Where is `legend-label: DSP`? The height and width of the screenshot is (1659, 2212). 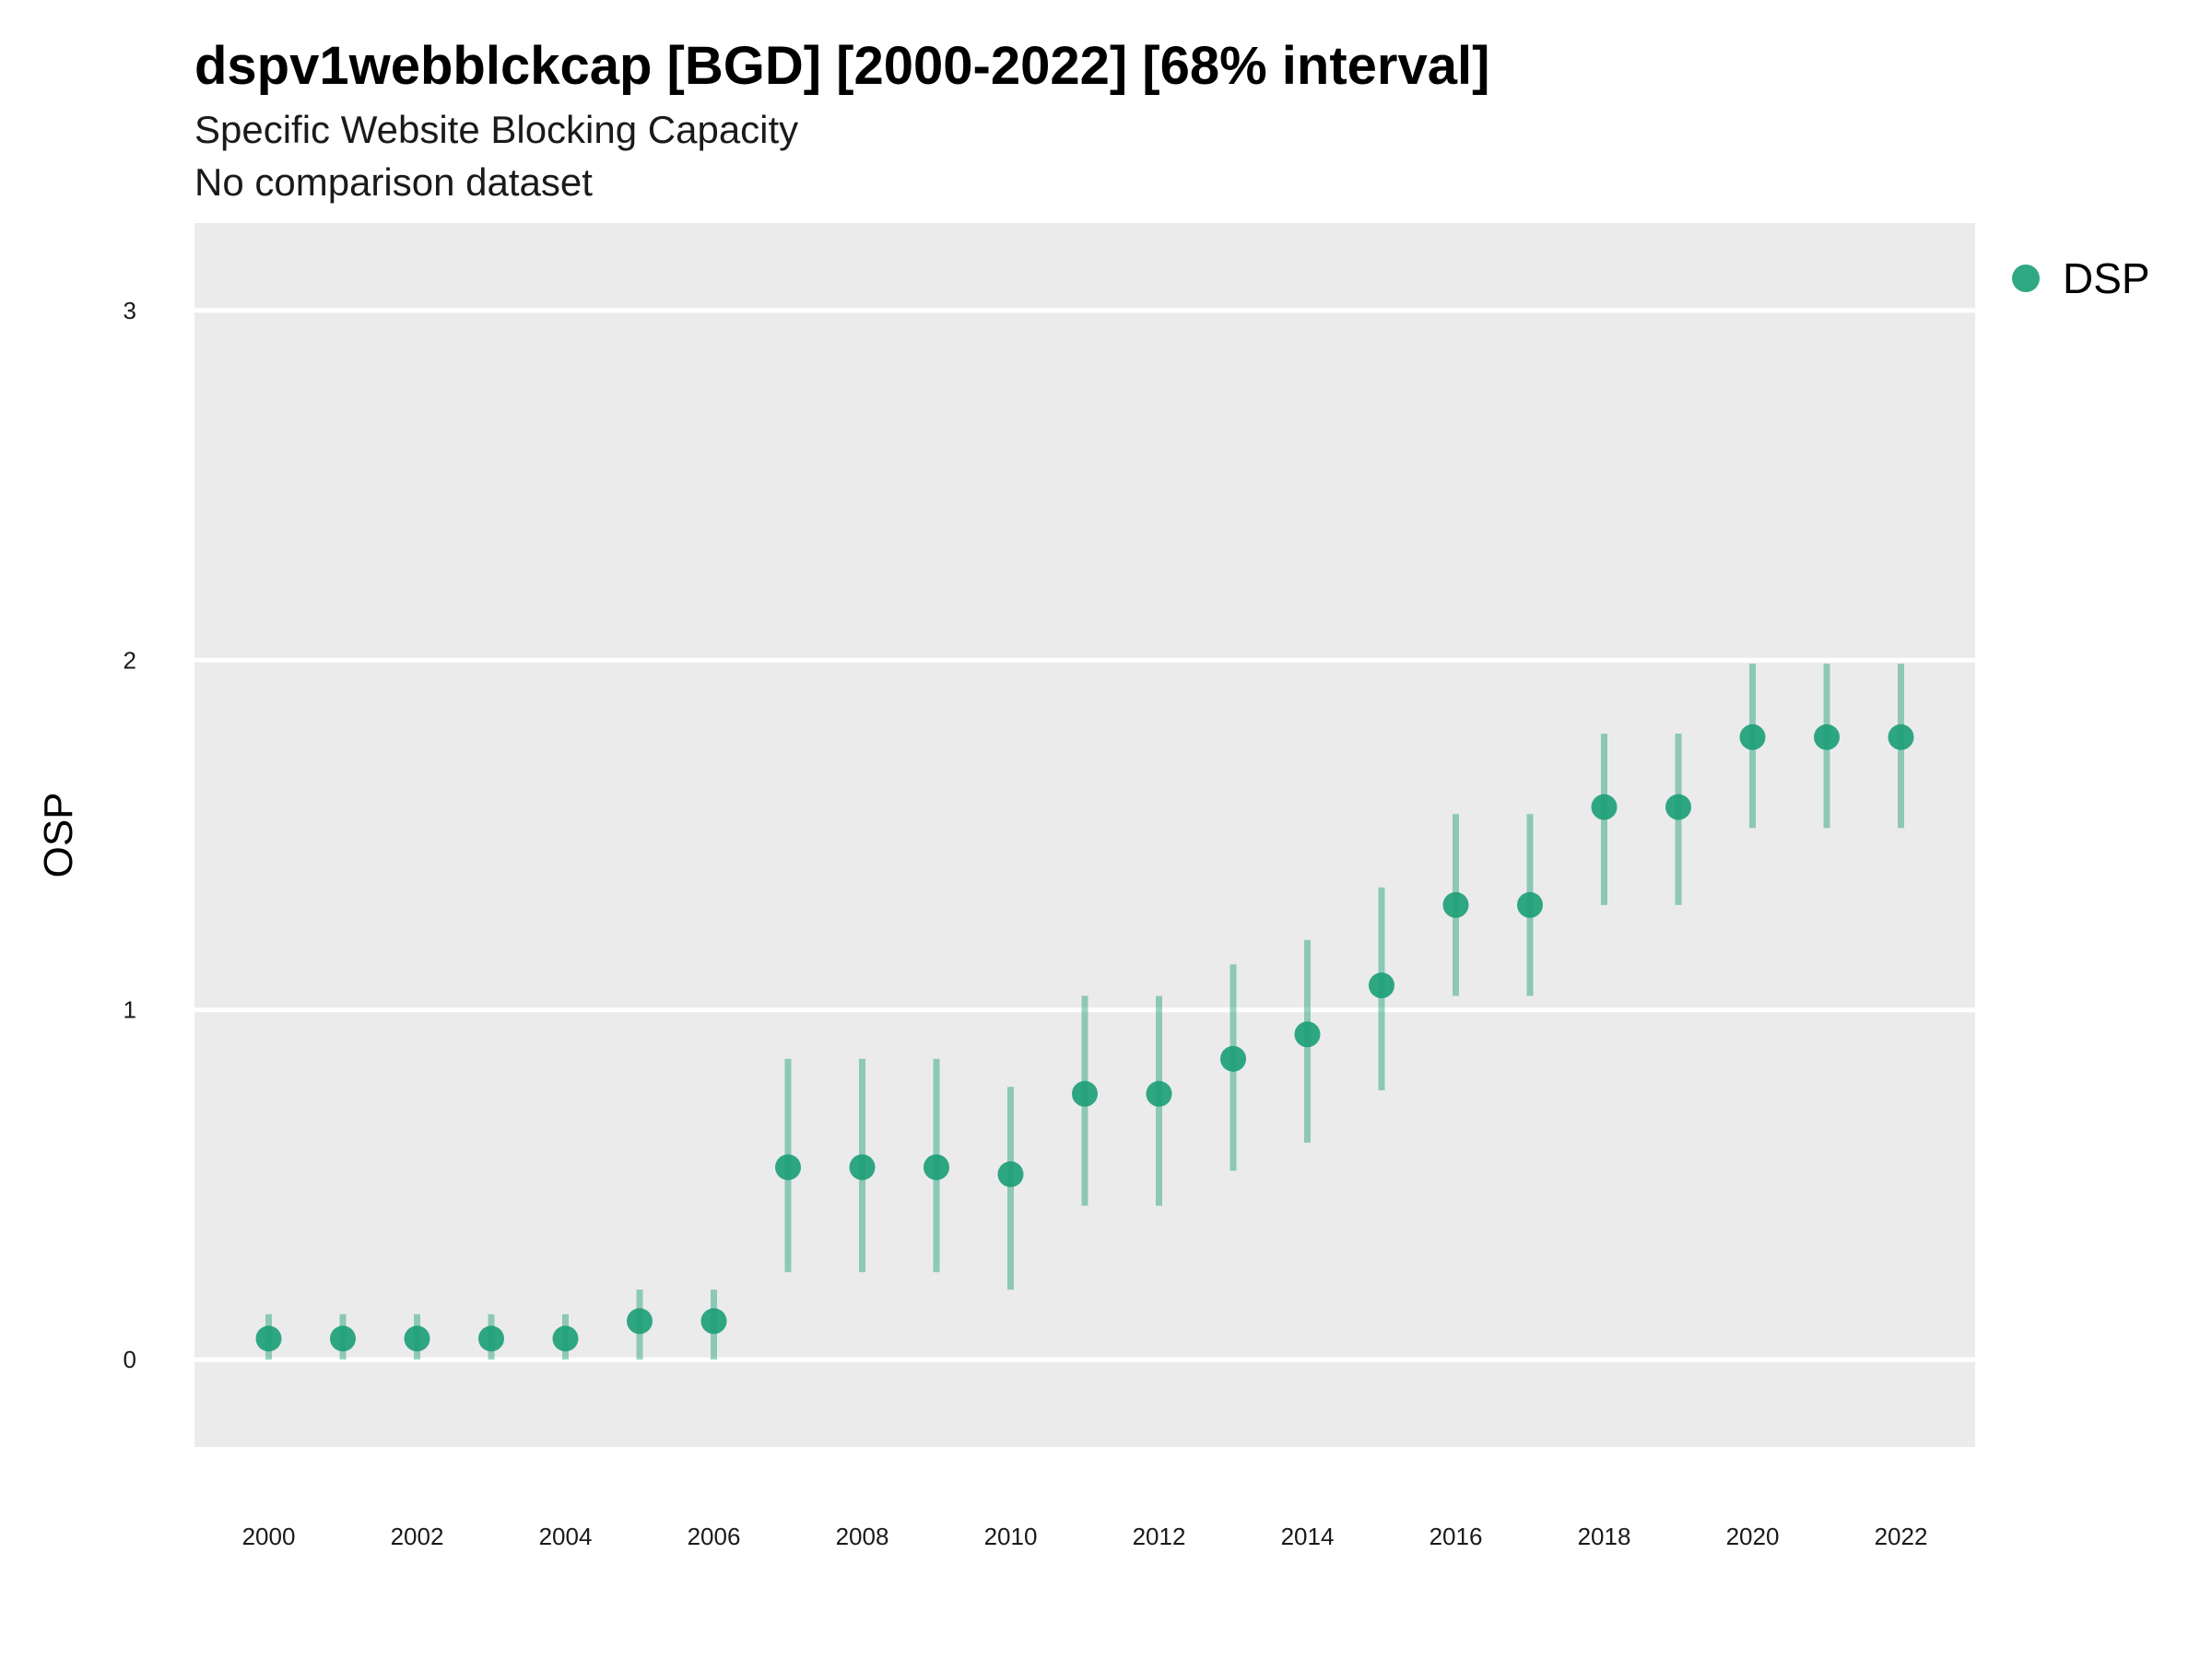
legend-label: DSP is located at coordinates (2106, 278).